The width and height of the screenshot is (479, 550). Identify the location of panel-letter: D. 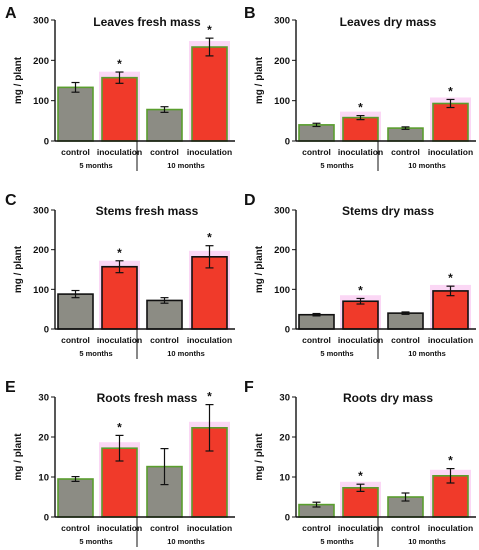
(250, 200).